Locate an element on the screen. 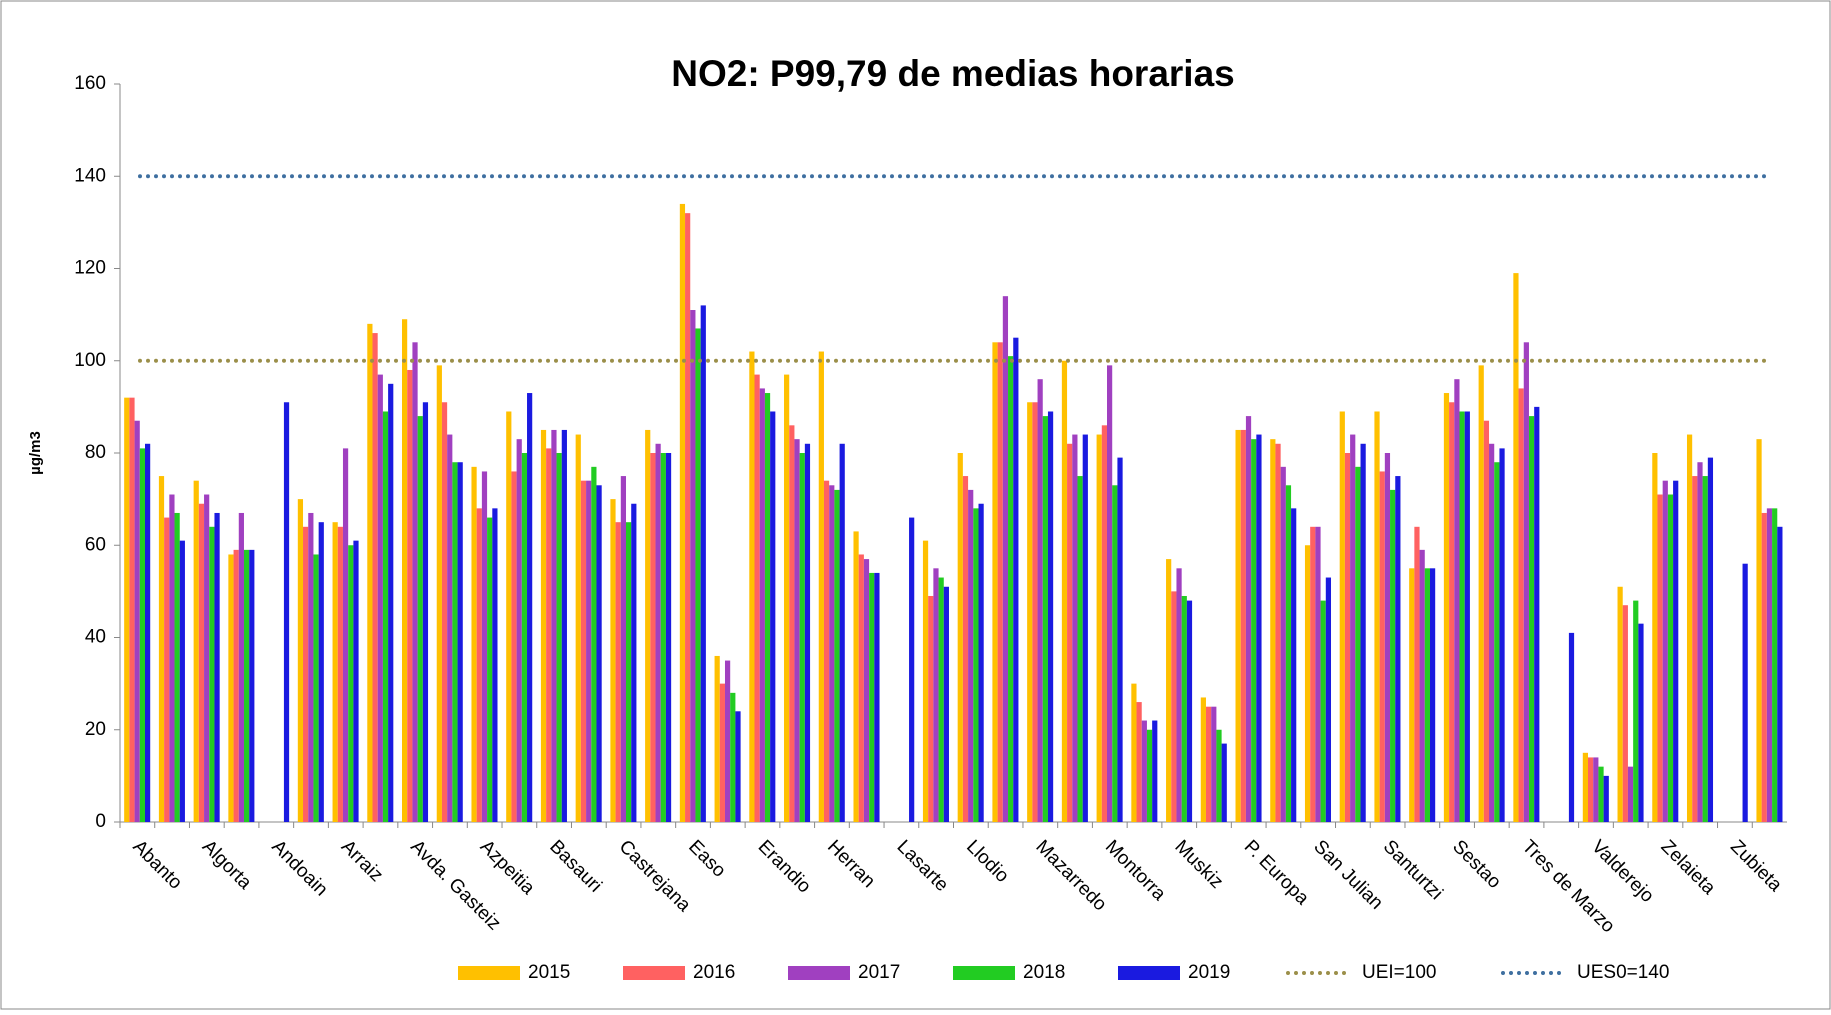 The height and width of the screenshot is (1015, 1831). legend-label: 2015 is located at coordinates (549, 972).